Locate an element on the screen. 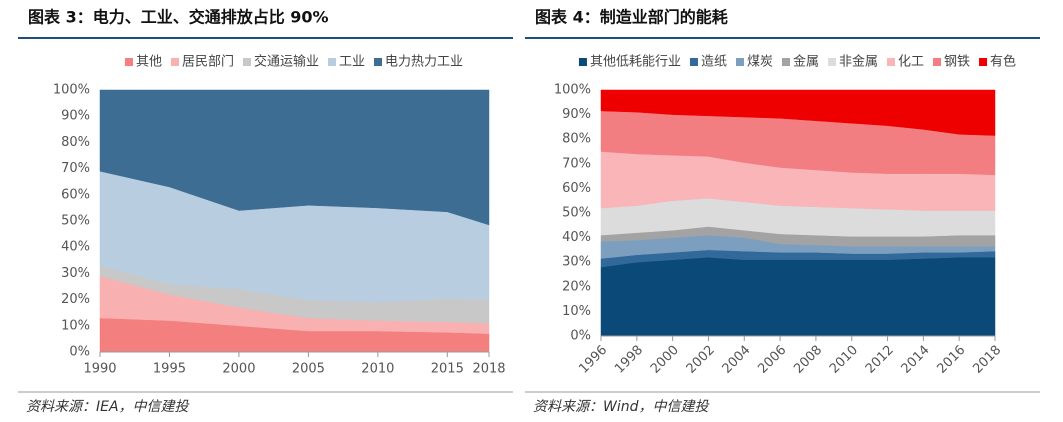 This screenshot has width=1063, height=422. legend-label: 化工 is located at coordinates (911, 62).